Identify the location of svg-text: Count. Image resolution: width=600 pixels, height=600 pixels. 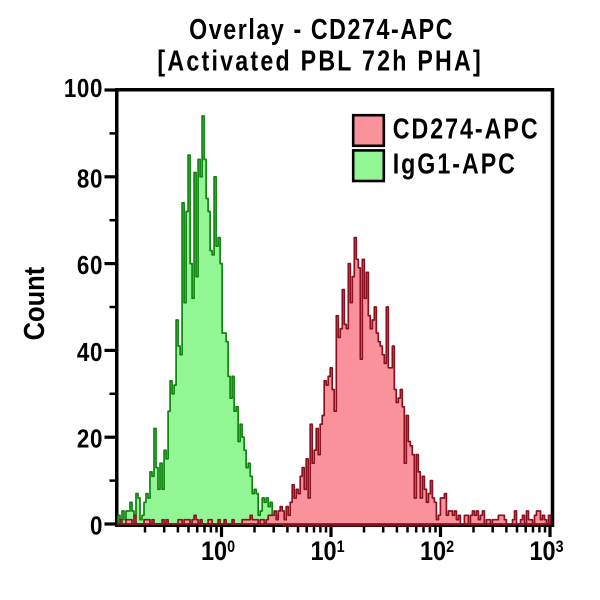
(33, 304).